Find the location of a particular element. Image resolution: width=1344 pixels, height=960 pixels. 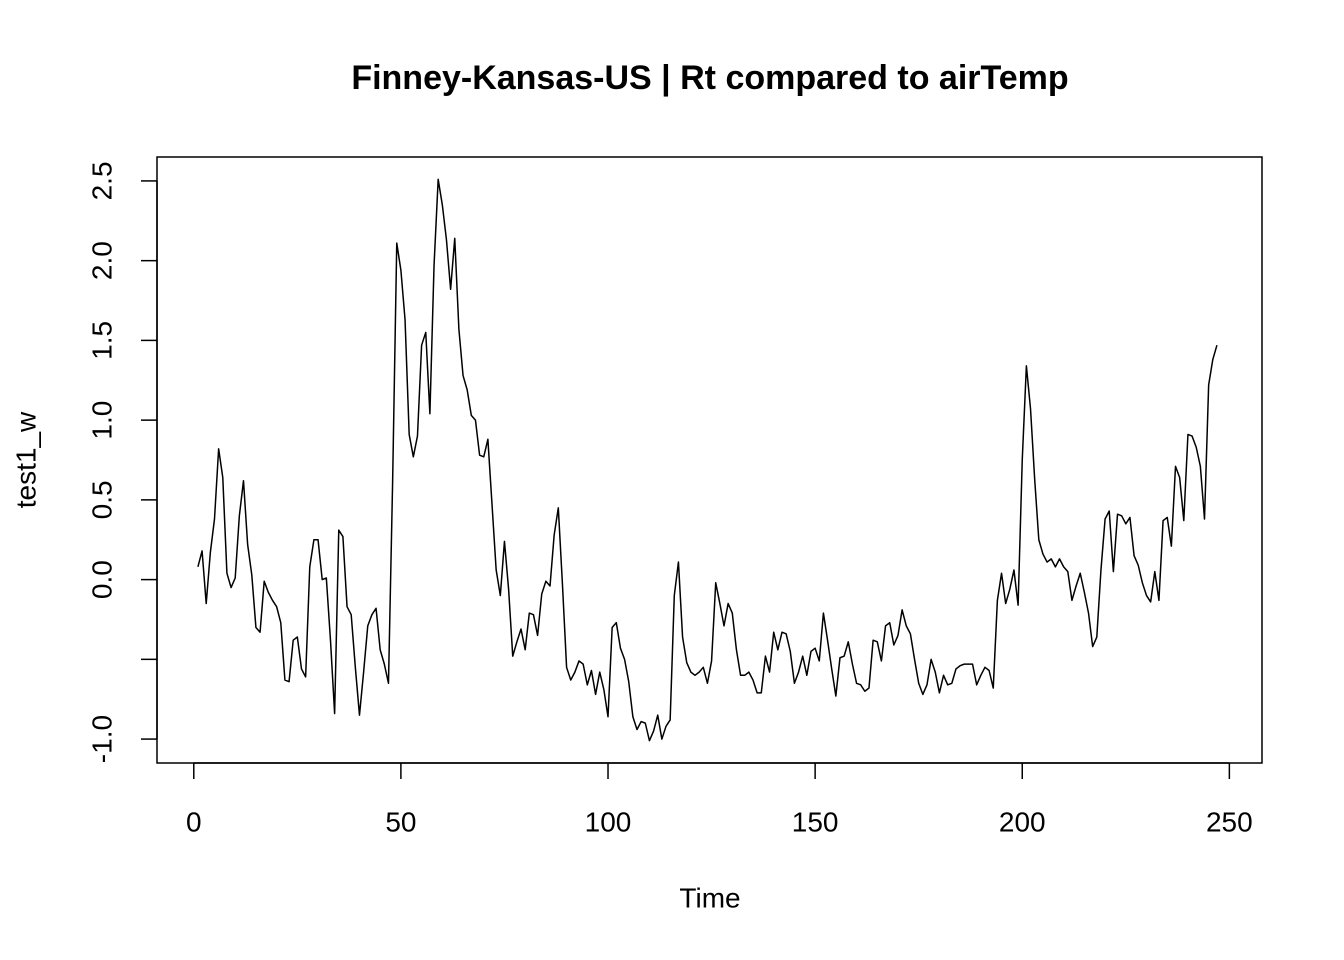

y-tick-label: 0.5 is located at coordinates (101, 499).